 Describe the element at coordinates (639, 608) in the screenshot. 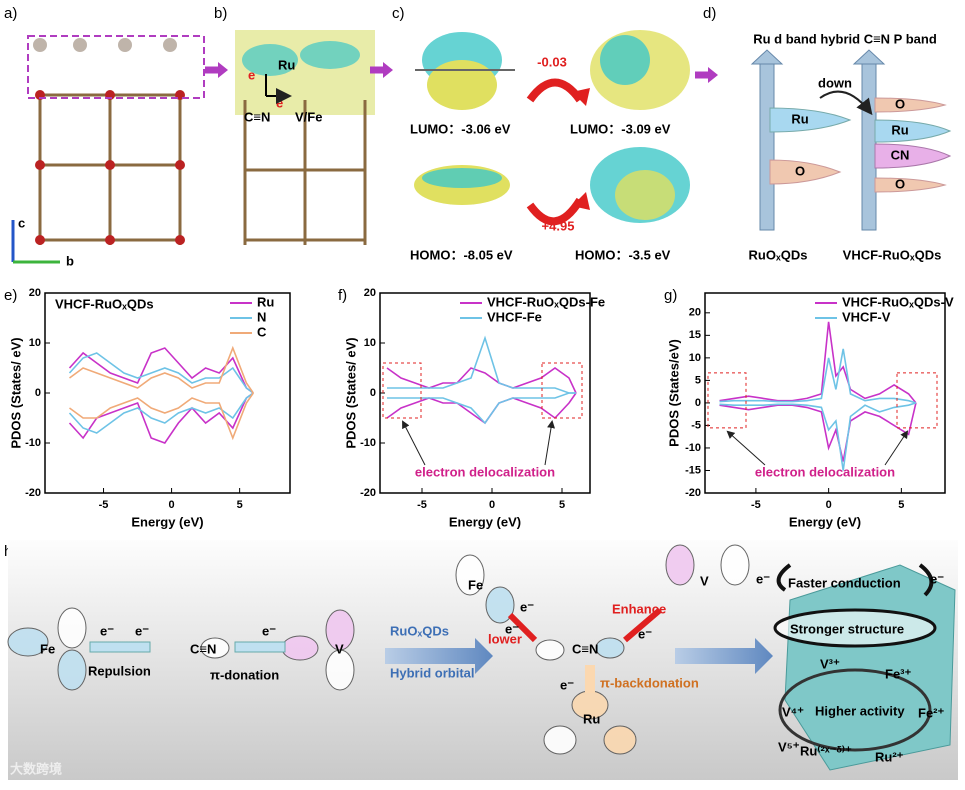

I see `mechanism-label: Enhance` at that location.